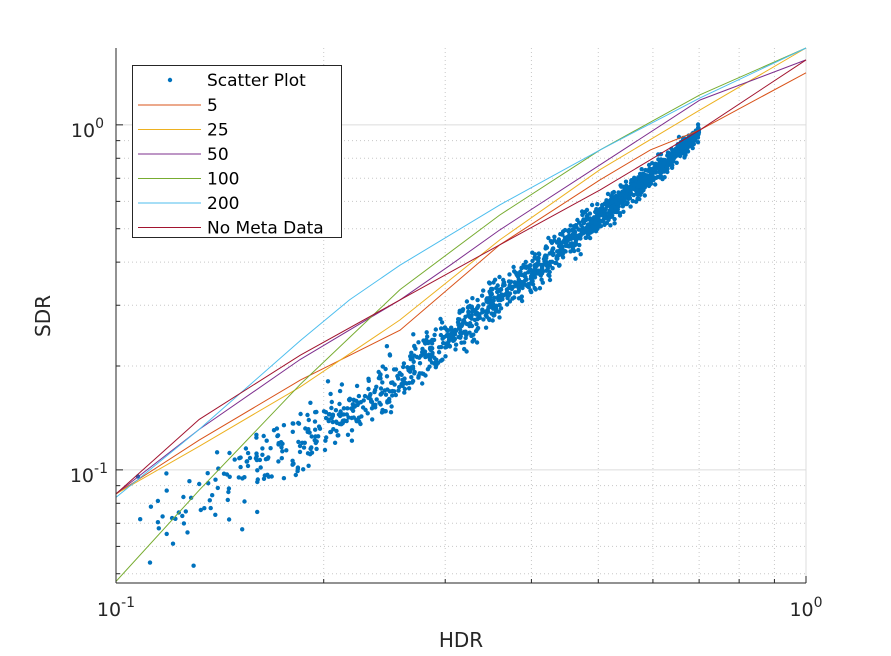 The image size is (891, 656). Describe the element at coordinates (237, 152) in the screenshot. I see `legend: Scatter Plot 5 25 50 100 200 No Meta Data` at that location.